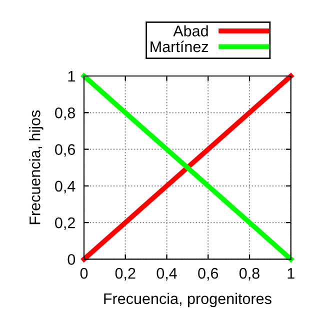 Image resolution: width=320 pixels, height=320 pixels. I want to click on y-tick-label: 0,6, so click(65, 150).